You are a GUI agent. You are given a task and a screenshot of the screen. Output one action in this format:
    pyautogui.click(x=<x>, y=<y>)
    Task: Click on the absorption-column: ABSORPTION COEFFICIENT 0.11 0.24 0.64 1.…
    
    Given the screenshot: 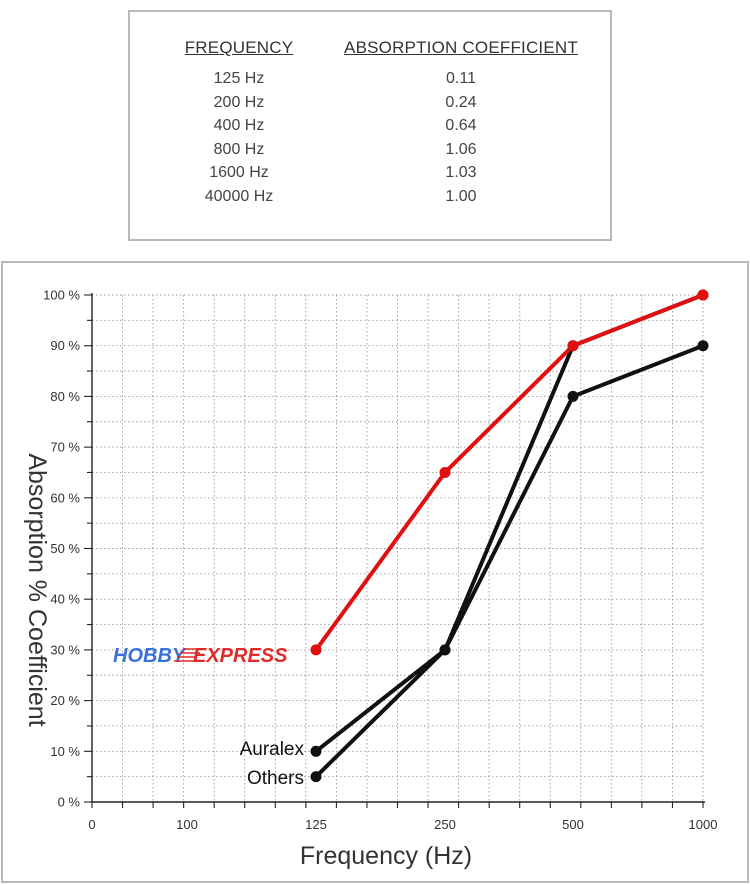 What is the action you would take?
    pyautogui.click(x=461, y=123)
    